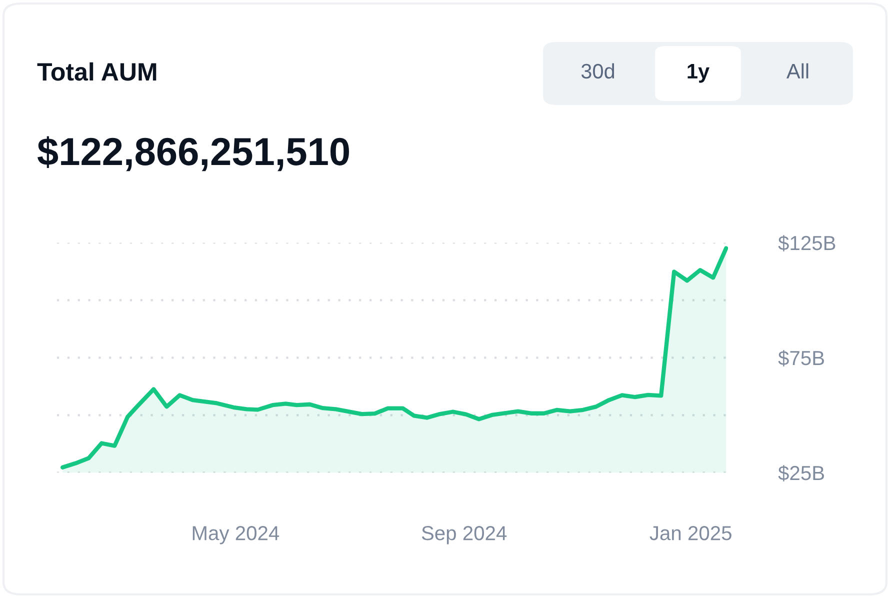 The image size is (890, 598). Describe the element at coordinates (691, 533) in the screenshot. I see `x-tick-label: Jan 2025` at that location.